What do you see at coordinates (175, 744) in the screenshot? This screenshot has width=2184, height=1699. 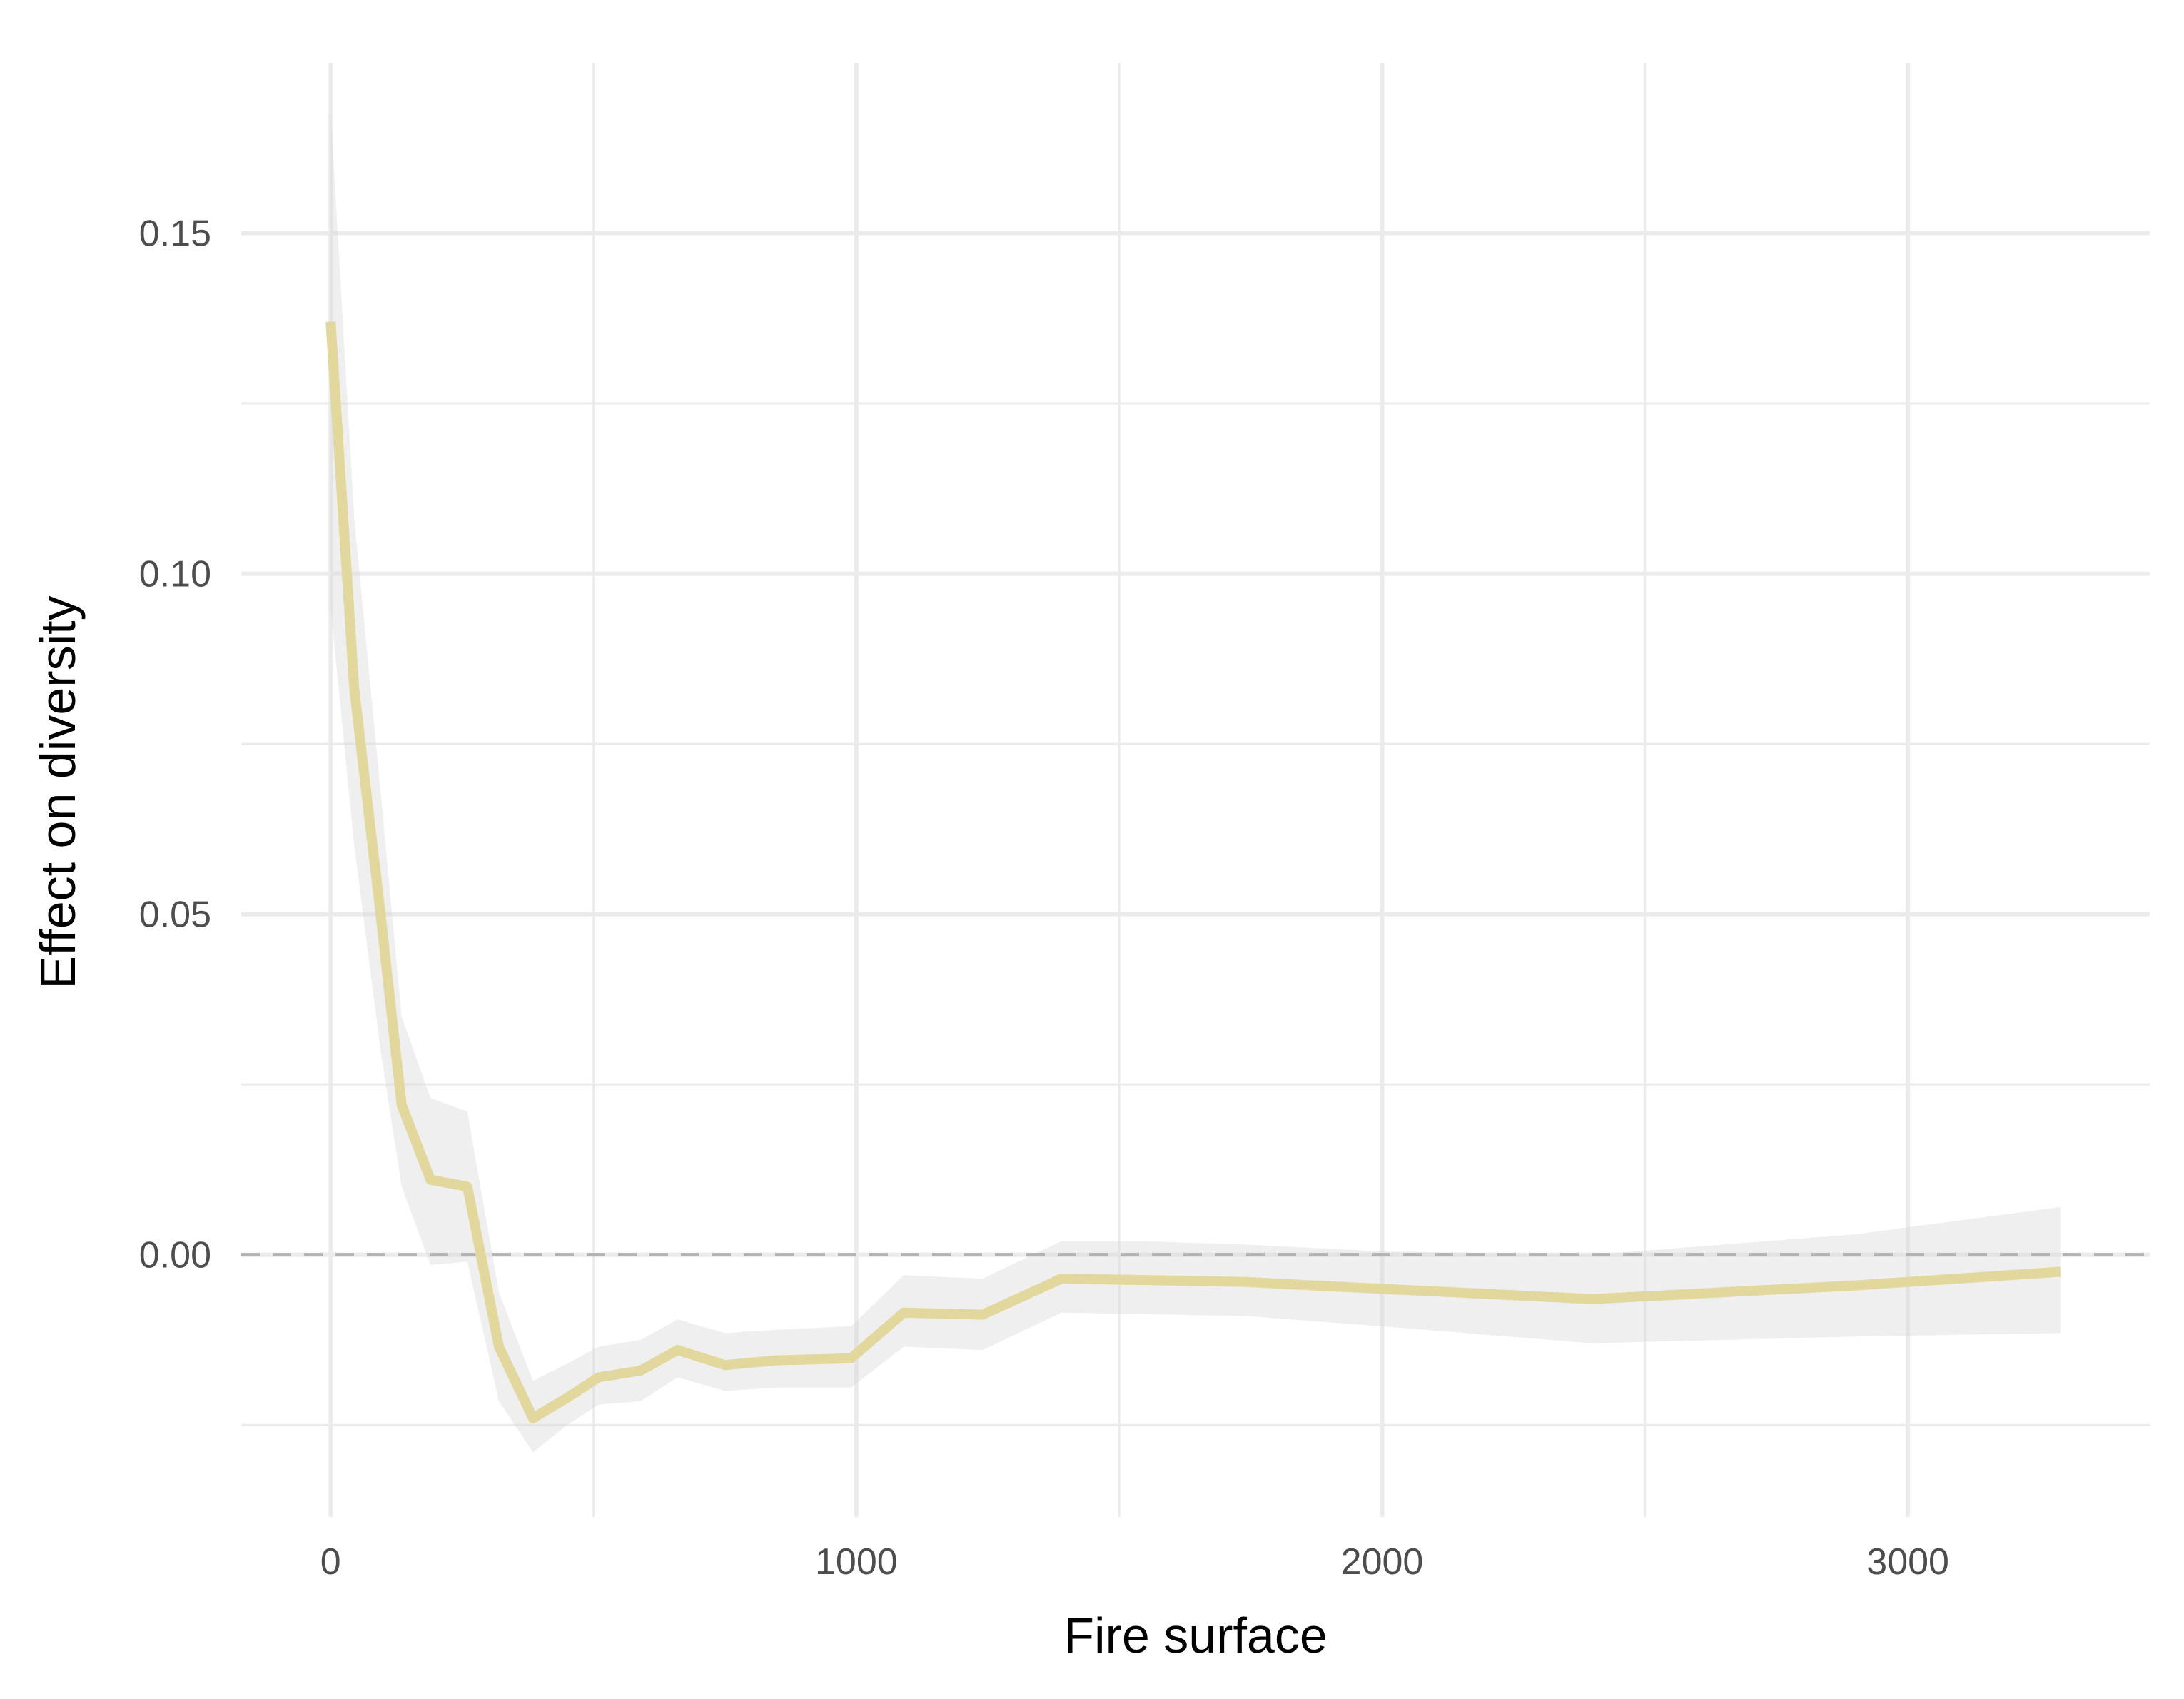 I see `y-axis-tick-labels: 0.00 0.05 0.10 0.15` at bounding box center [175, 744].